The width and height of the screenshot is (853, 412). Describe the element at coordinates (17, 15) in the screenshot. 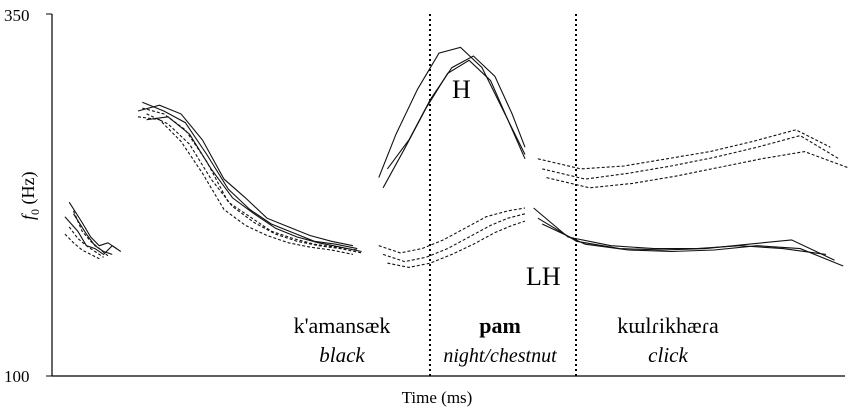

I see `y-tick-label-top: 350` at that location.